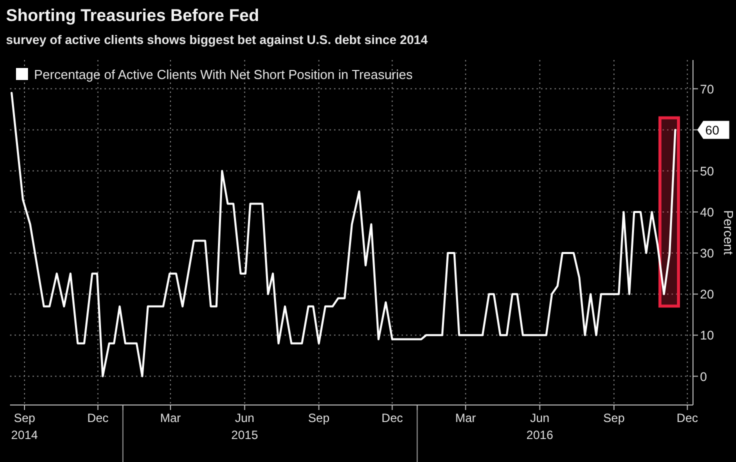 This screenshot has width=736, height=462. What do you see at coordinates (703, 377) in the screenshot?
I see `y-tick-label: 0` at bounding box center [703, 377].